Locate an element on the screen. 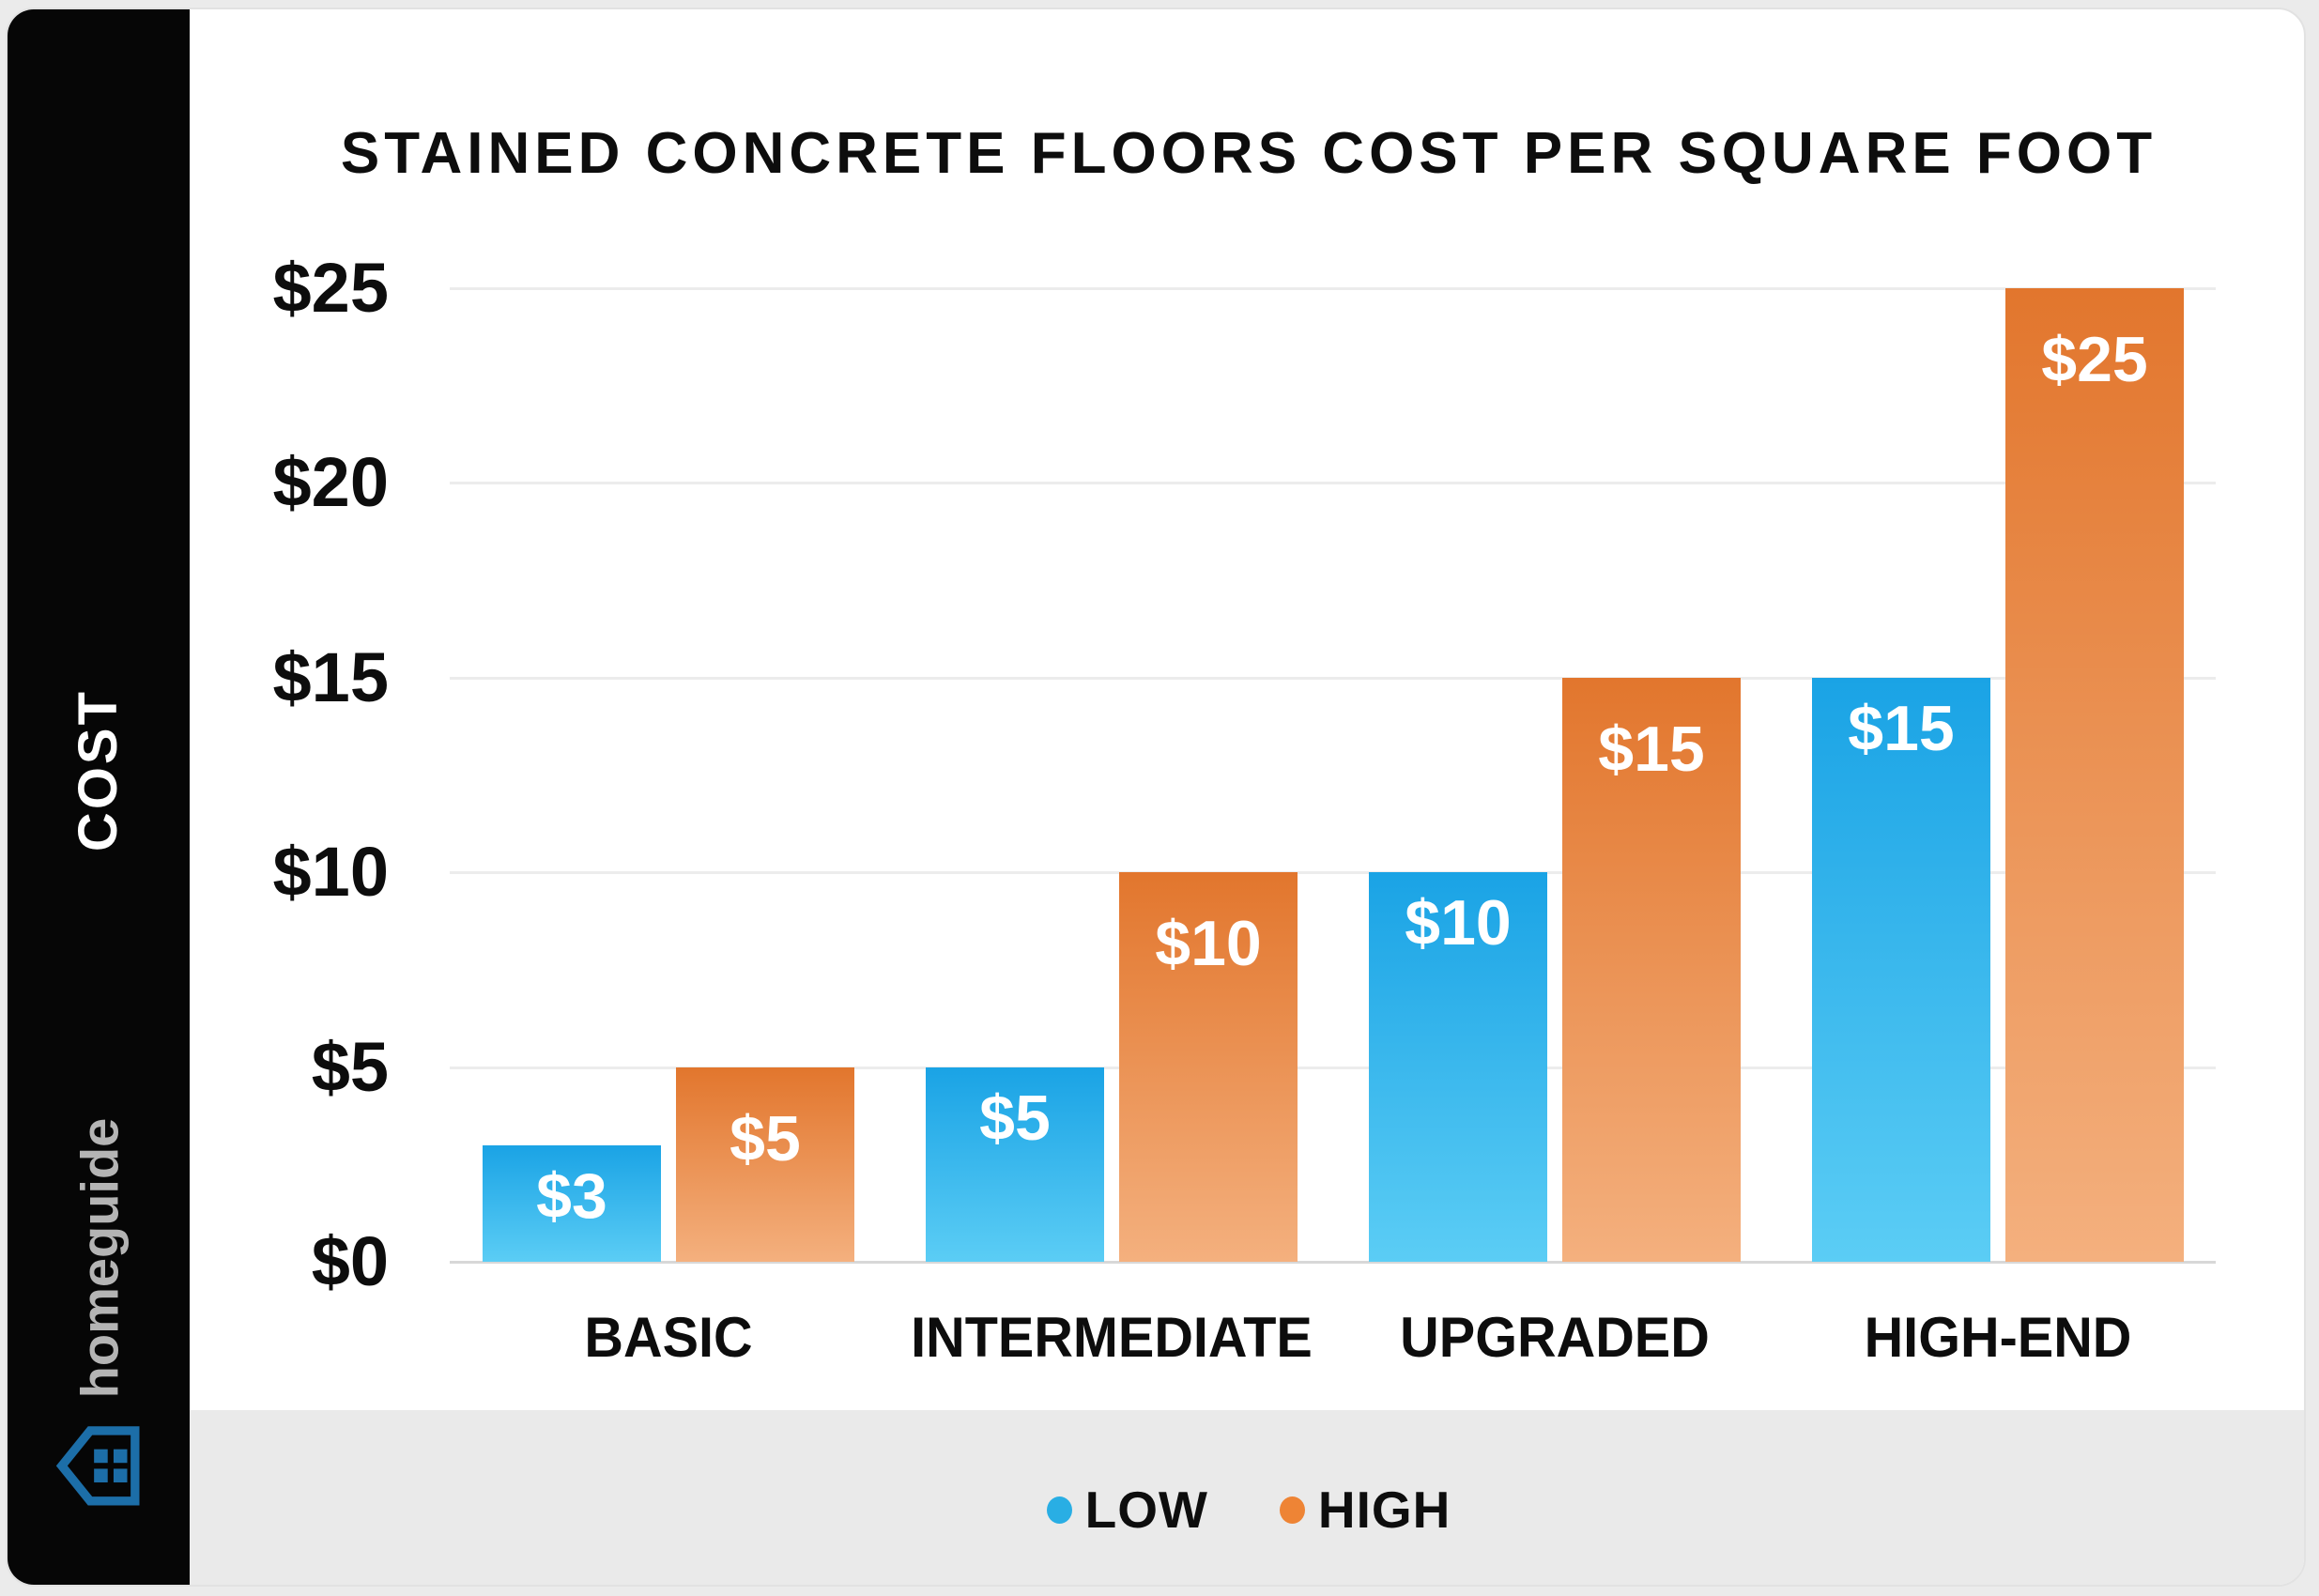 The height and width of the screenshot is (1596, 2319). bar-high-intermediate: $10 is located at coordinates (1209, 1067).